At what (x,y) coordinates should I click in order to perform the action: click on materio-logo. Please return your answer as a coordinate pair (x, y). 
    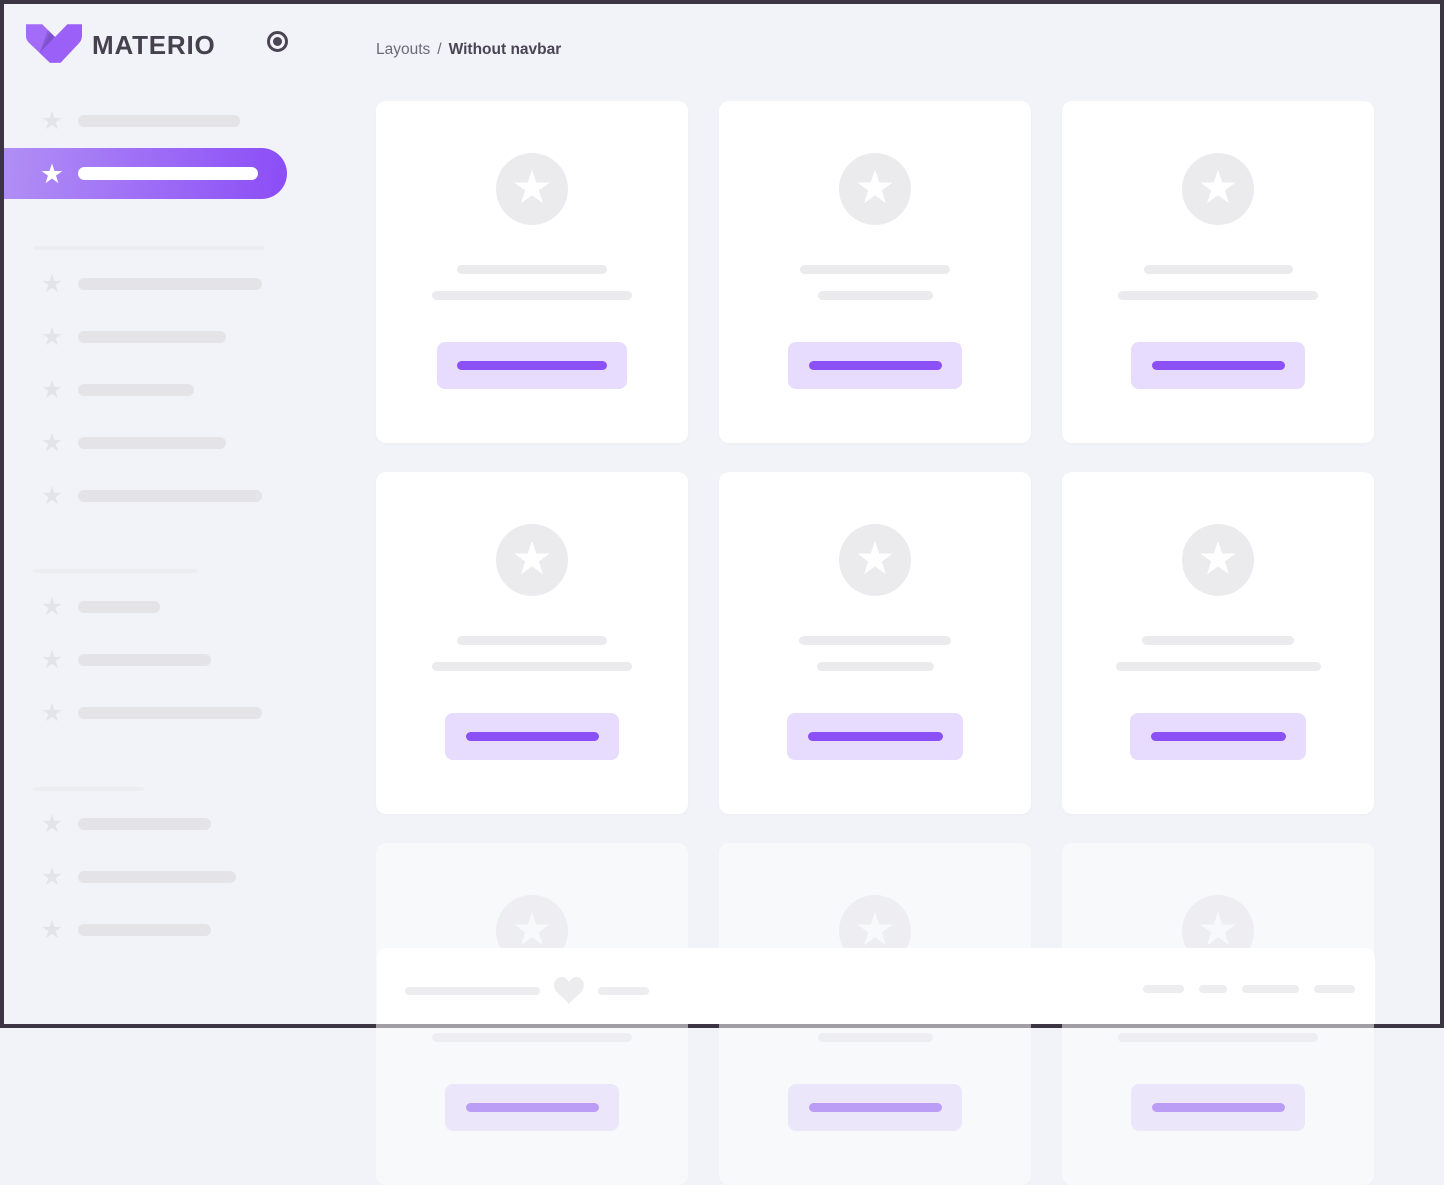
    Looking at the image, I should click on (54, 46).